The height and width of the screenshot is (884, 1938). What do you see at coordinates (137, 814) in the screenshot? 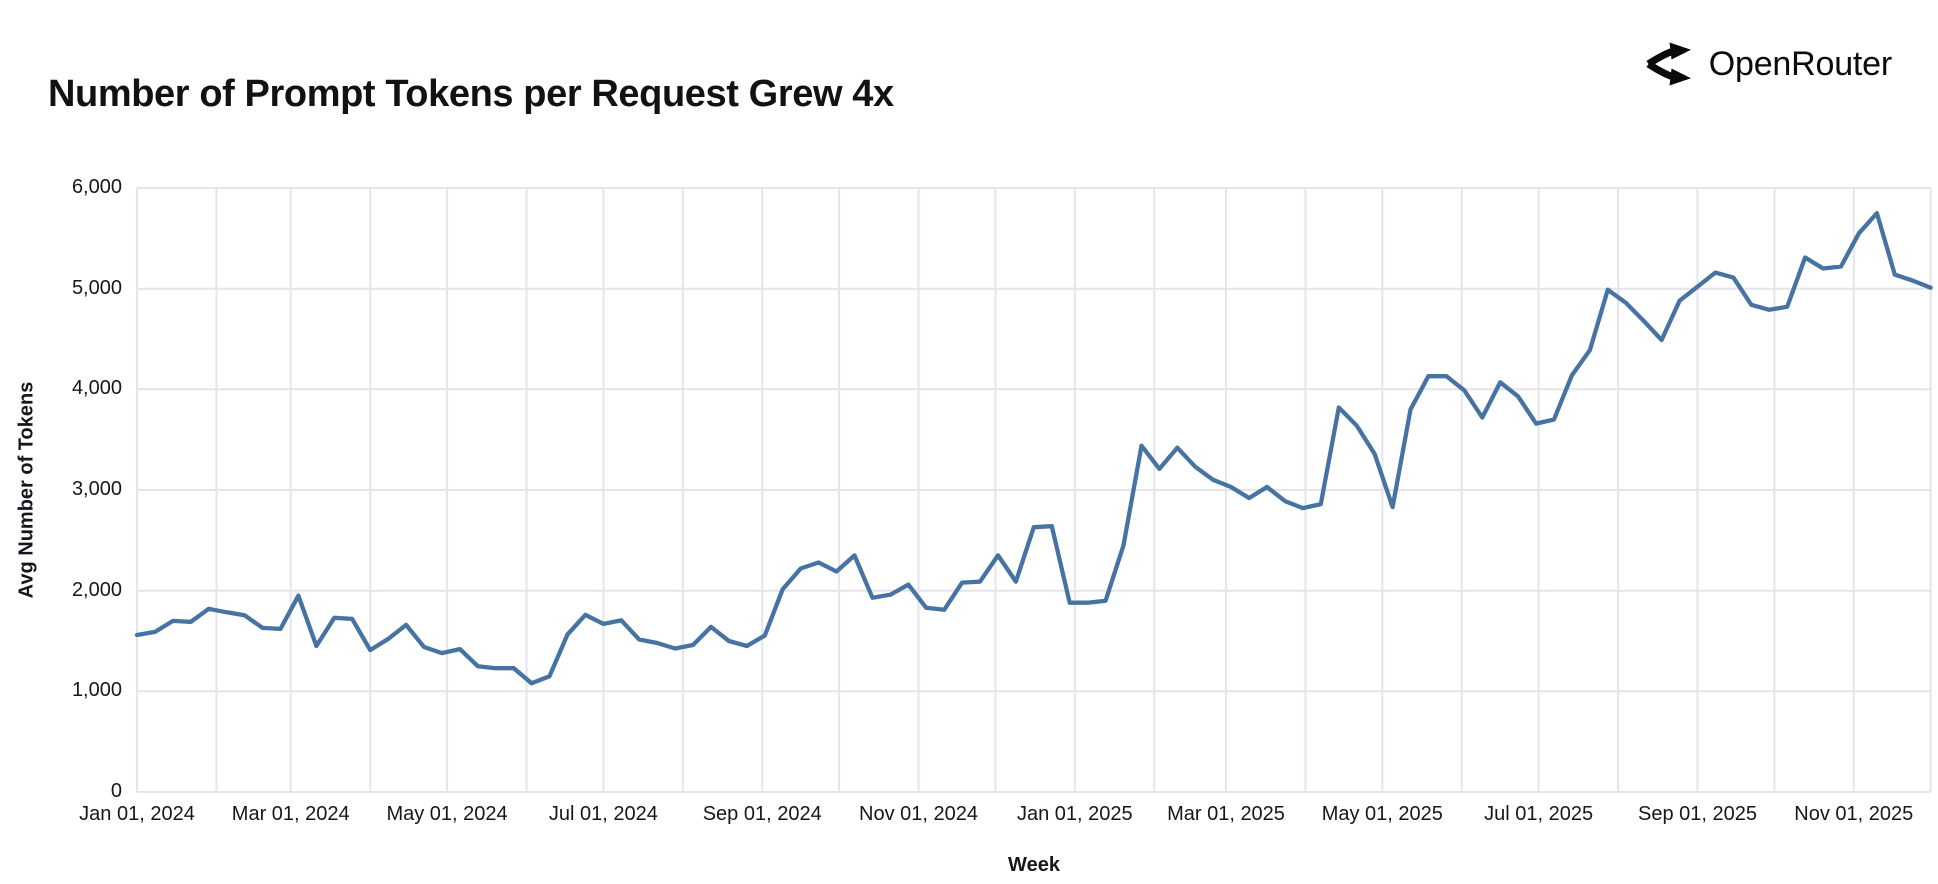
I see `x-tick-label: Jan 01, 2024` at bounding box center [137, 814].